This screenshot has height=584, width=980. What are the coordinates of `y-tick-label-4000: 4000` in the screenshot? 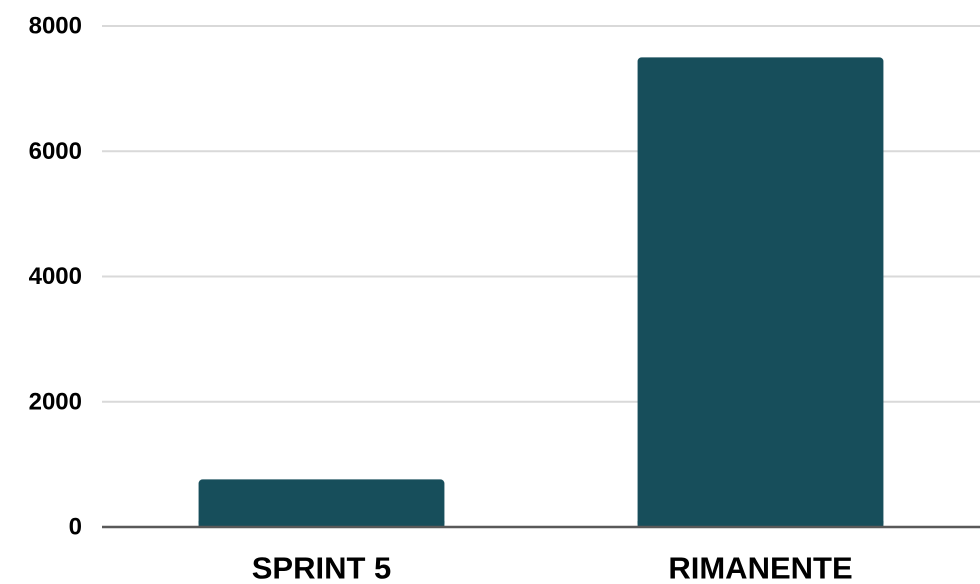 It's located at (55, 276).